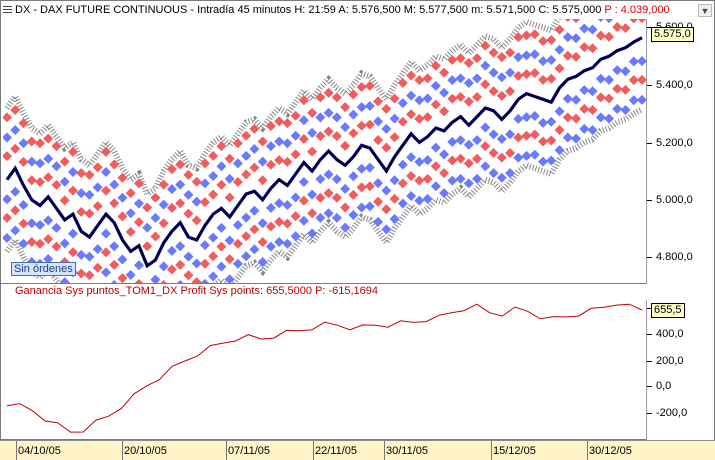  What do you see at coordinates (145, 451) in the screenshot?
I see `date-label: 20/10/05` at bounding box center [145, 451].